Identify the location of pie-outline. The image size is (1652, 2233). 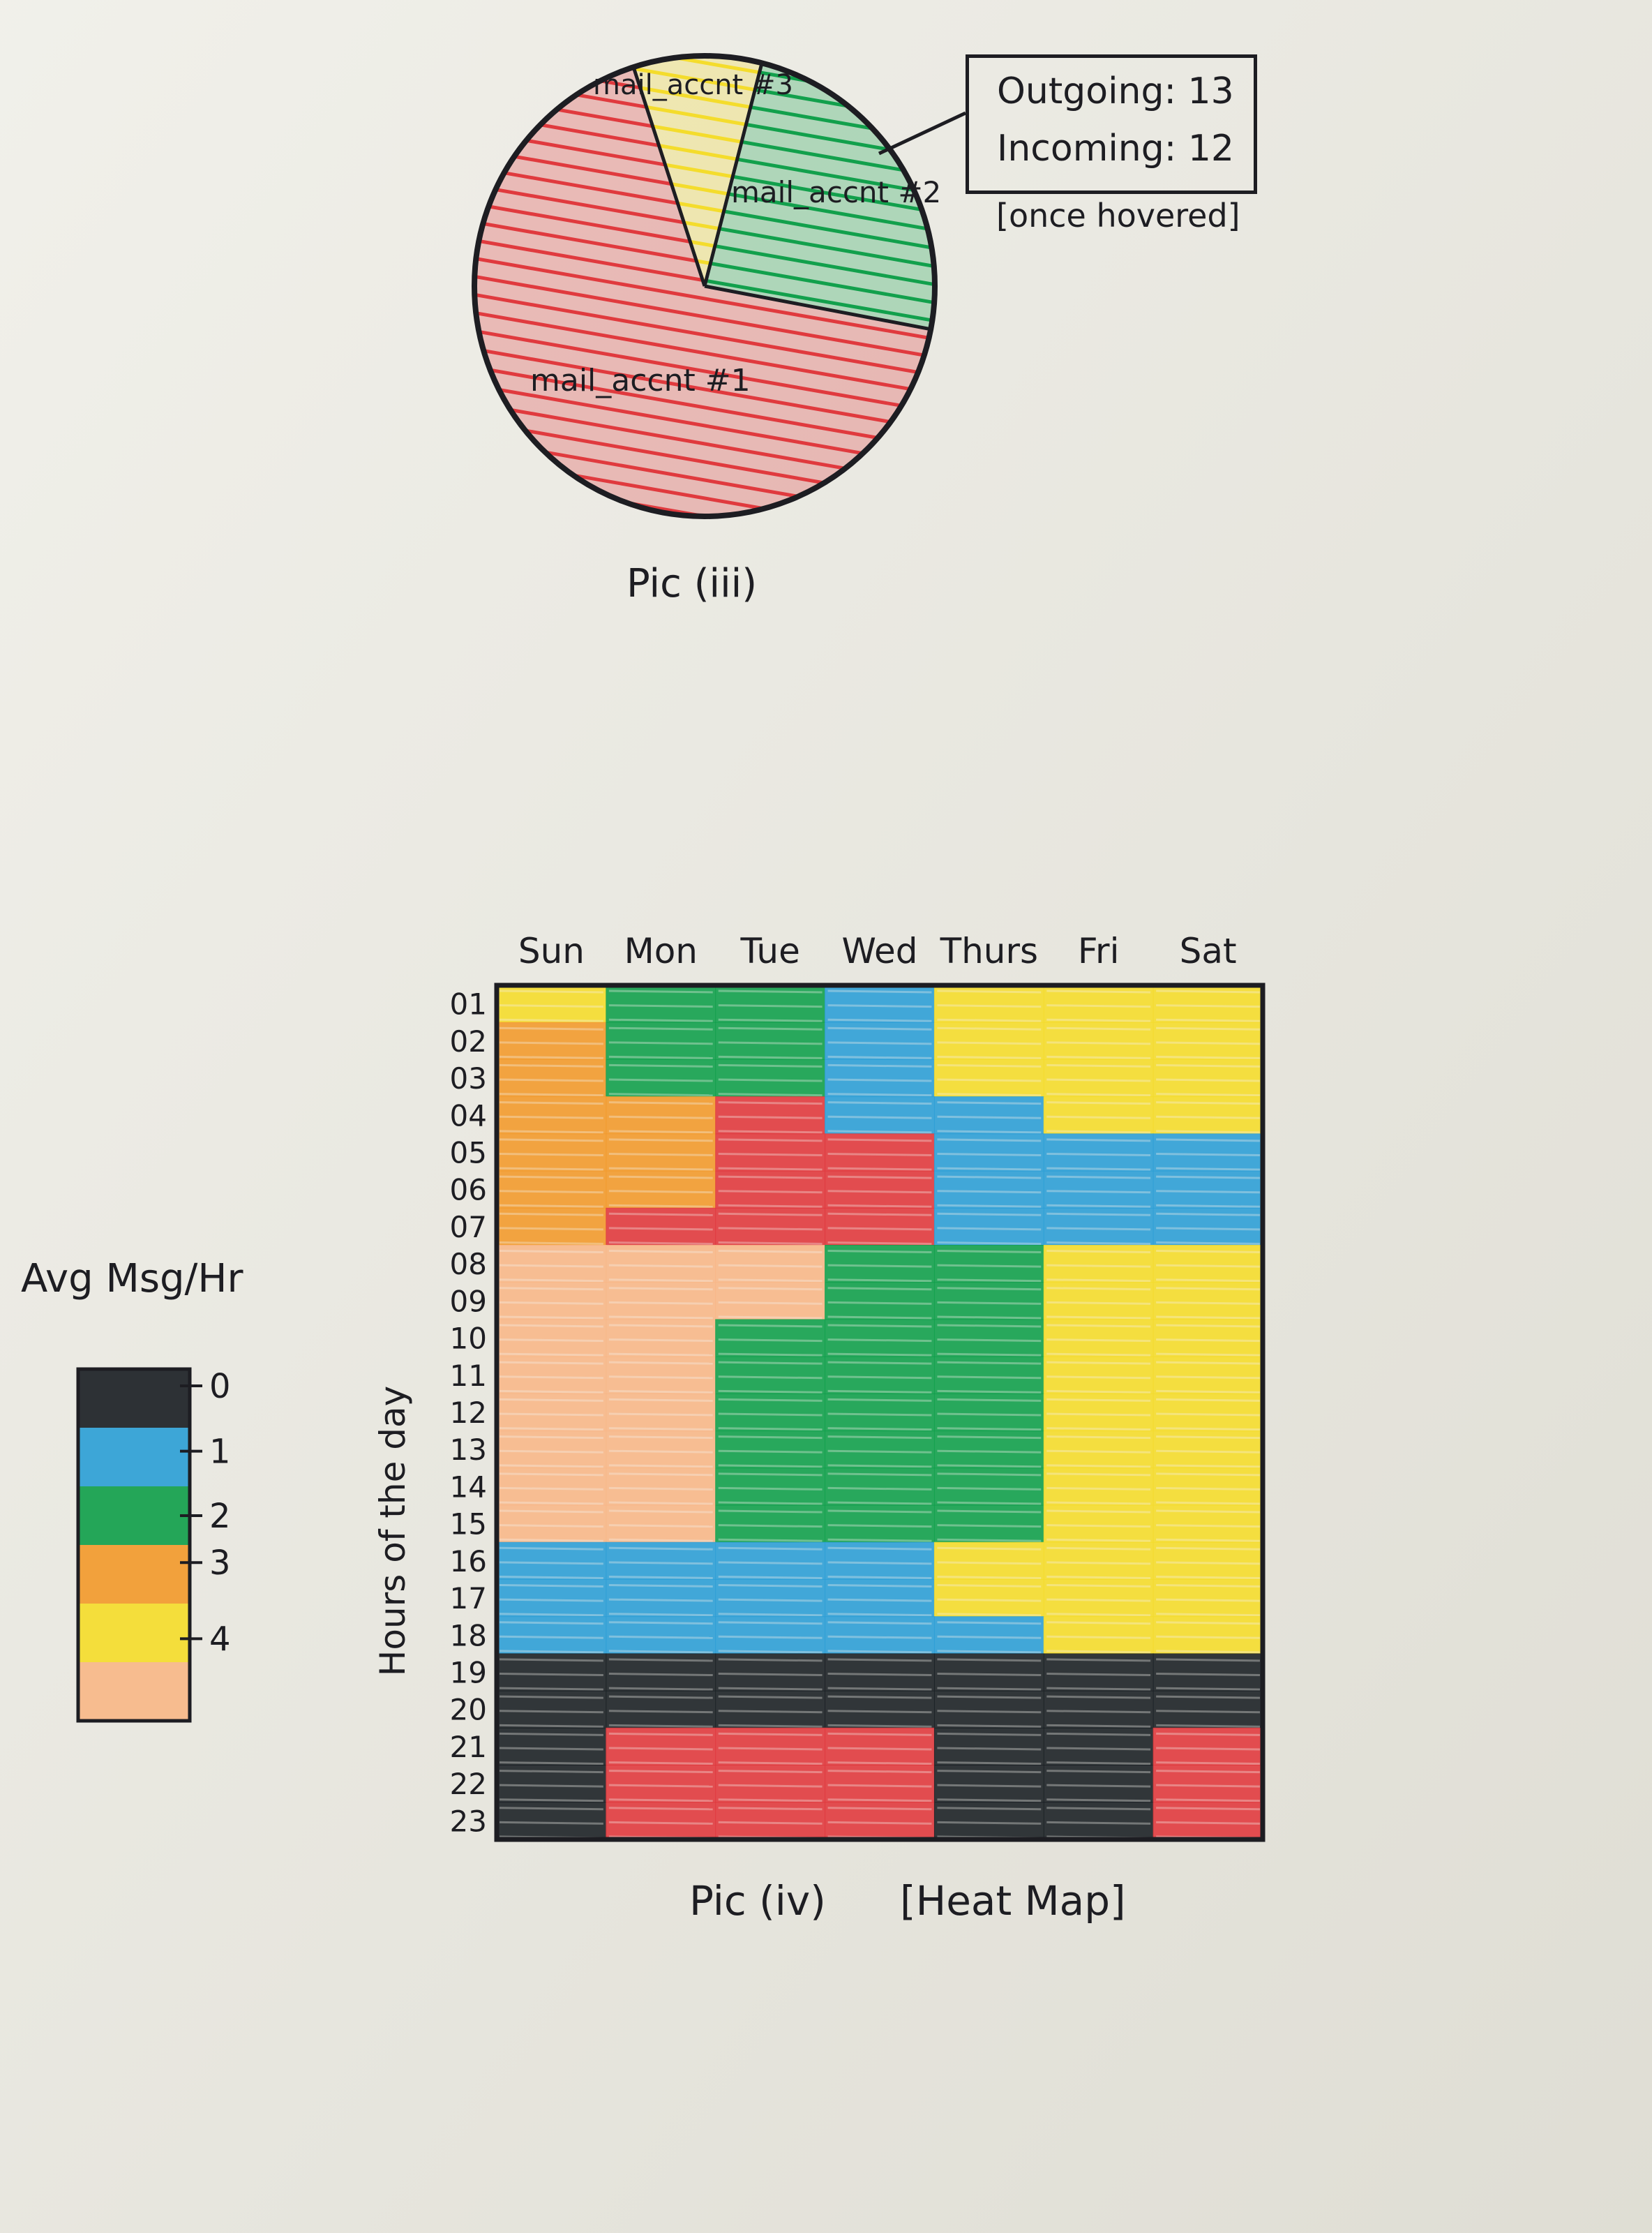
(705, 286).